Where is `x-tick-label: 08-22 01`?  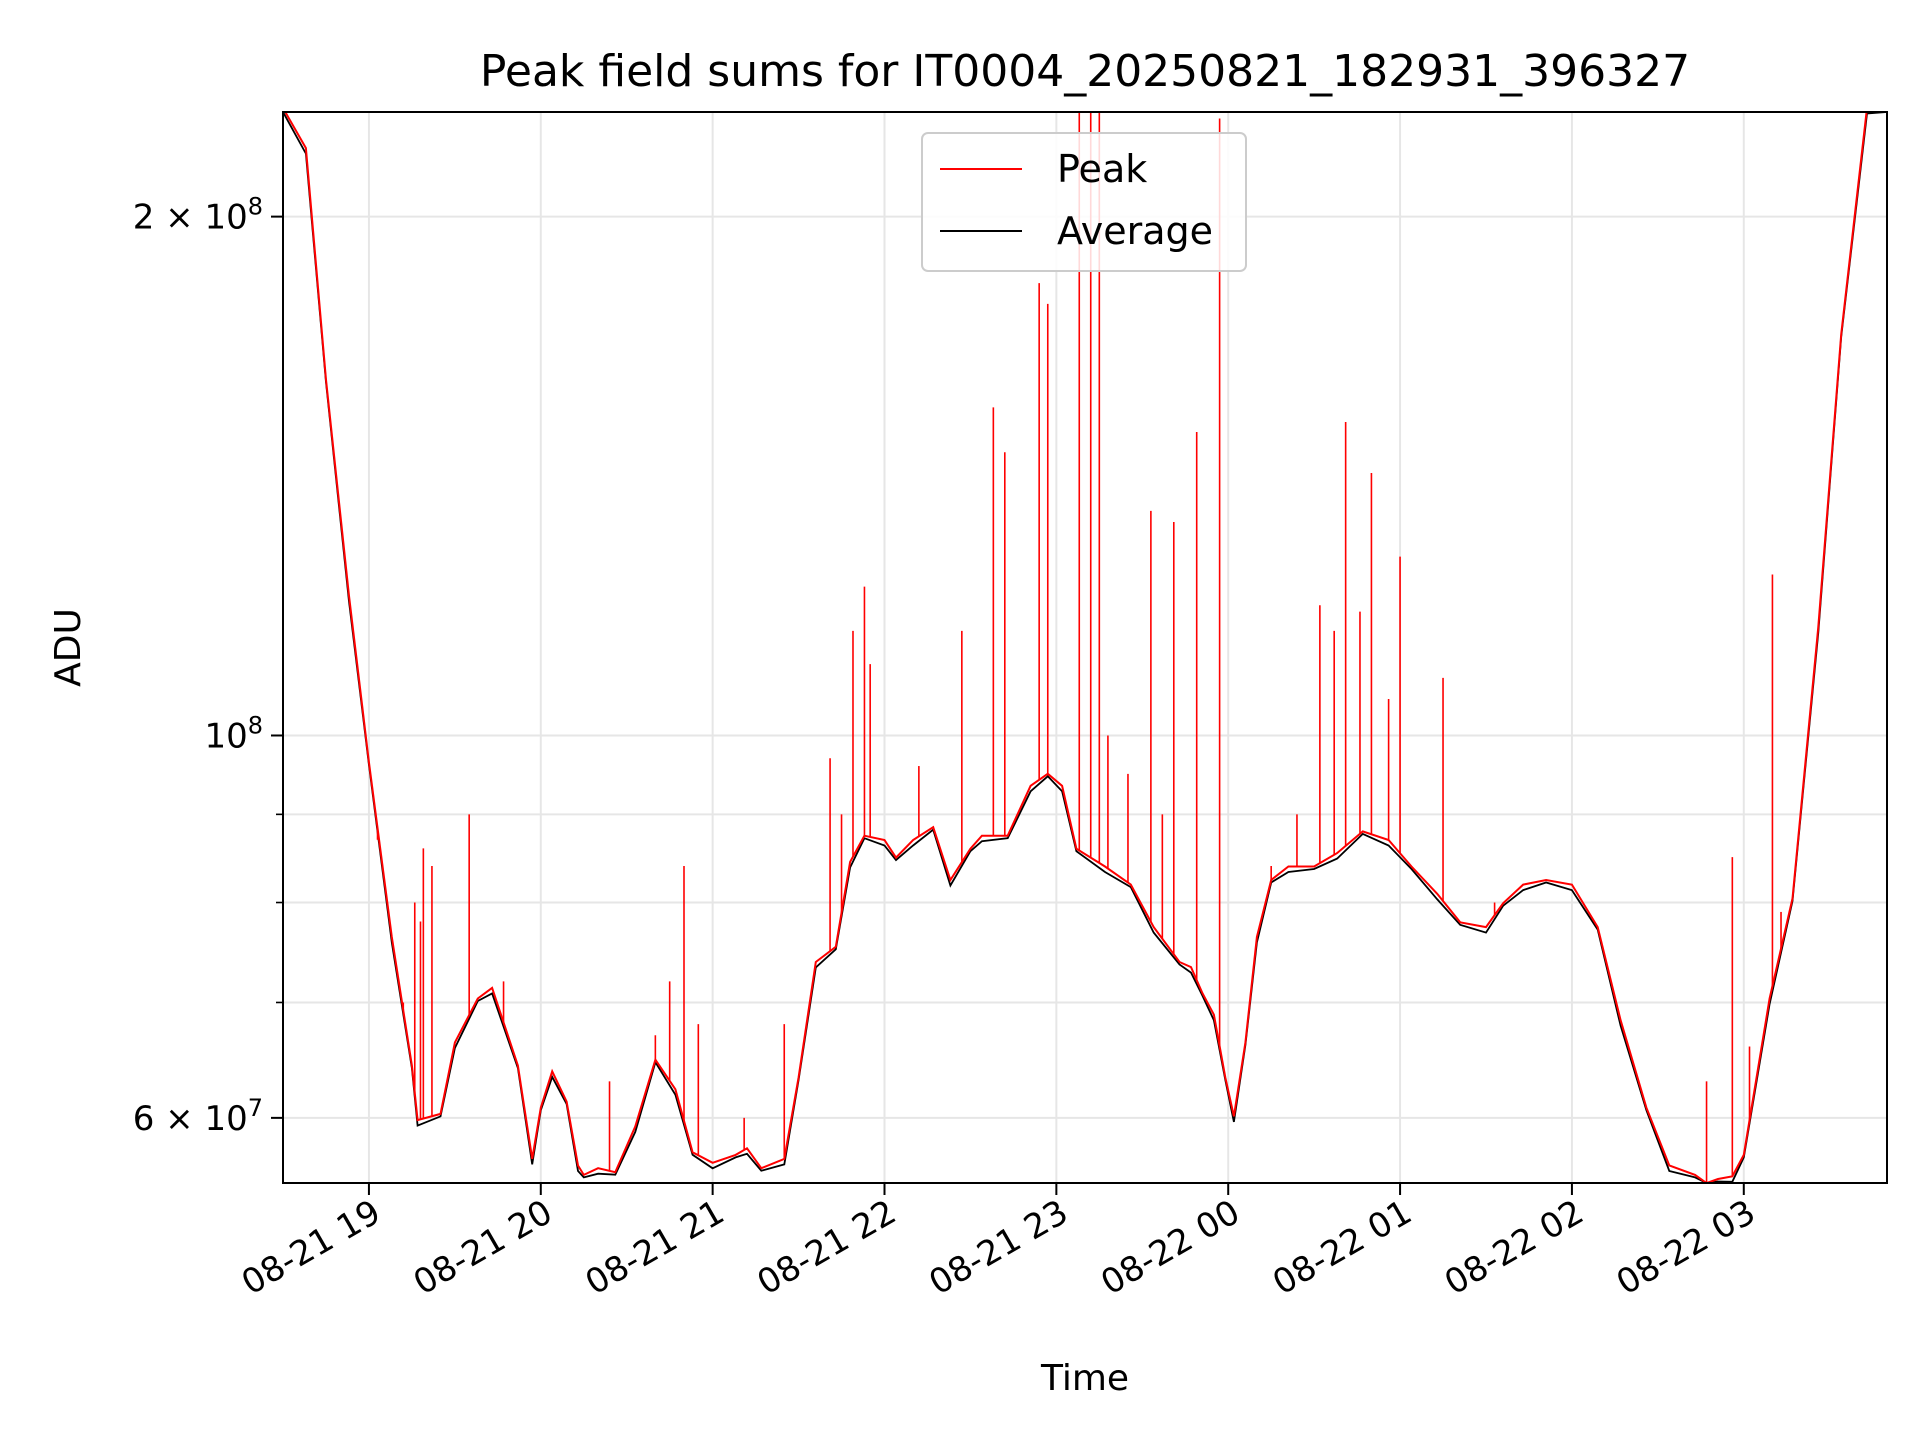 x-tick-label: 08-22 01 is located at coordinates (1342, 1247).